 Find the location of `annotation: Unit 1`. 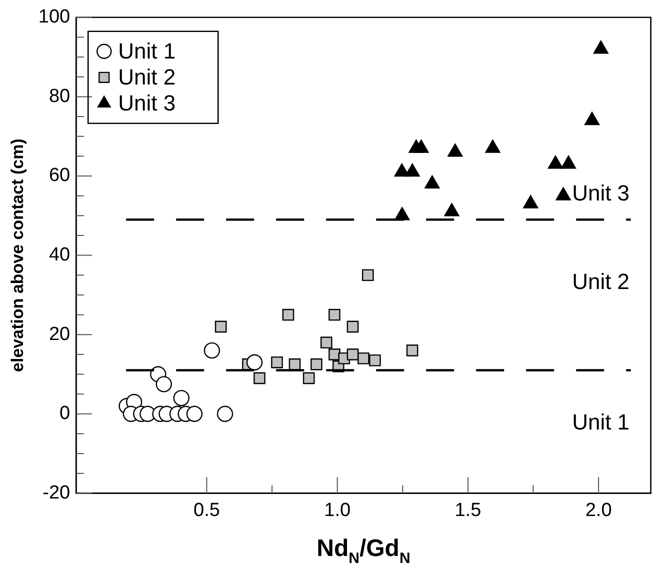

annotation: Unit 1 is located at coordinates (601, 421).